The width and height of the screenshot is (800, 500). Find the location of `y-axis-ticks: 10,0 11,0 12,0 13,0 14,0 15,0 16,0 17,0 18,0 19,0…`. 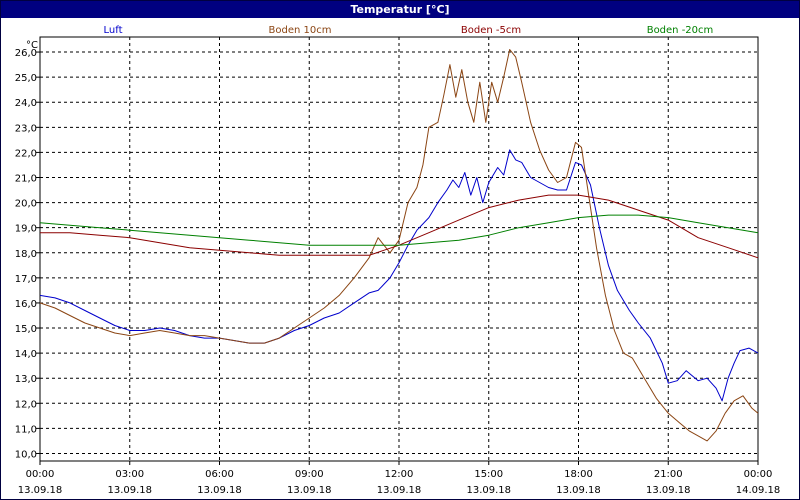

y-axis-ticks: 10,0 11,0 12,0 13,0 14,0 15,0 16,0 17,0 18,0 19,0… is located at coordinates (27, 254).